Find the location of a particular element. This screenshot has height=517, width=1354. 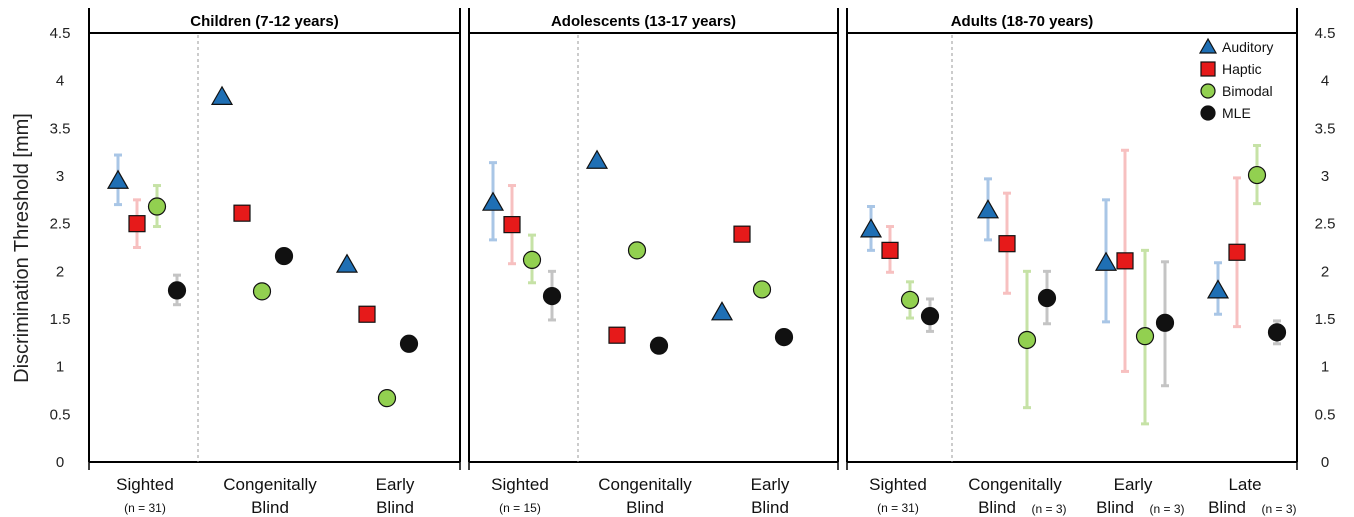

y-tick-left: 4.5 is located at coordinates (60, 33).